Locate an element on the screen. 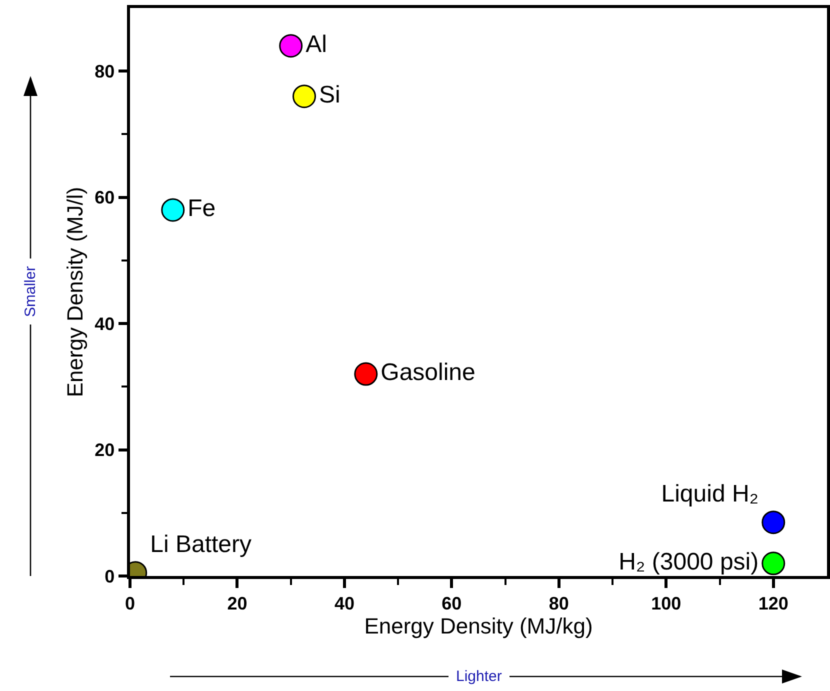 This screenshot has width=830, height=691. y-tick-label: 80 is located at coordinates (104, 71).